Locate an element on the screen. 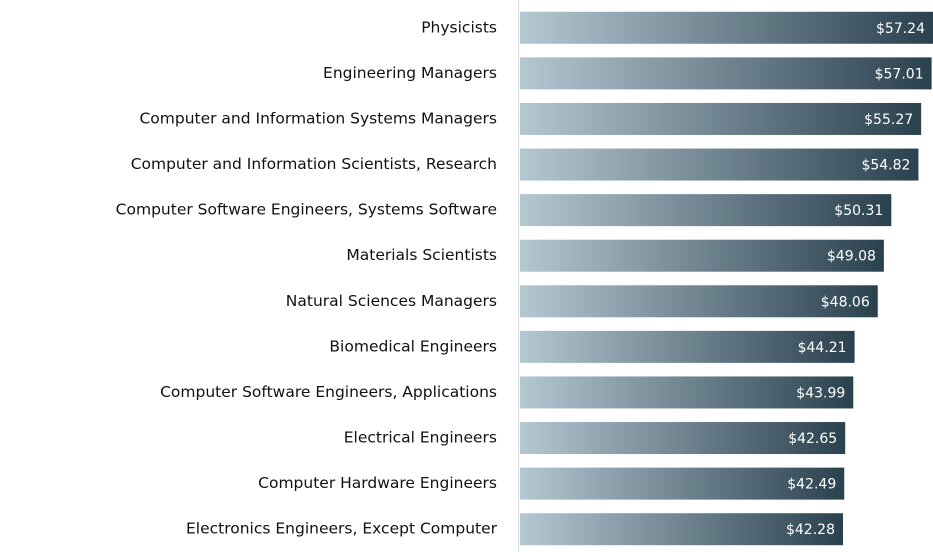 The width and height of the screenshot is (933, 552). category-label: Natural Sciences Managers is located at coordinates (391, 301).